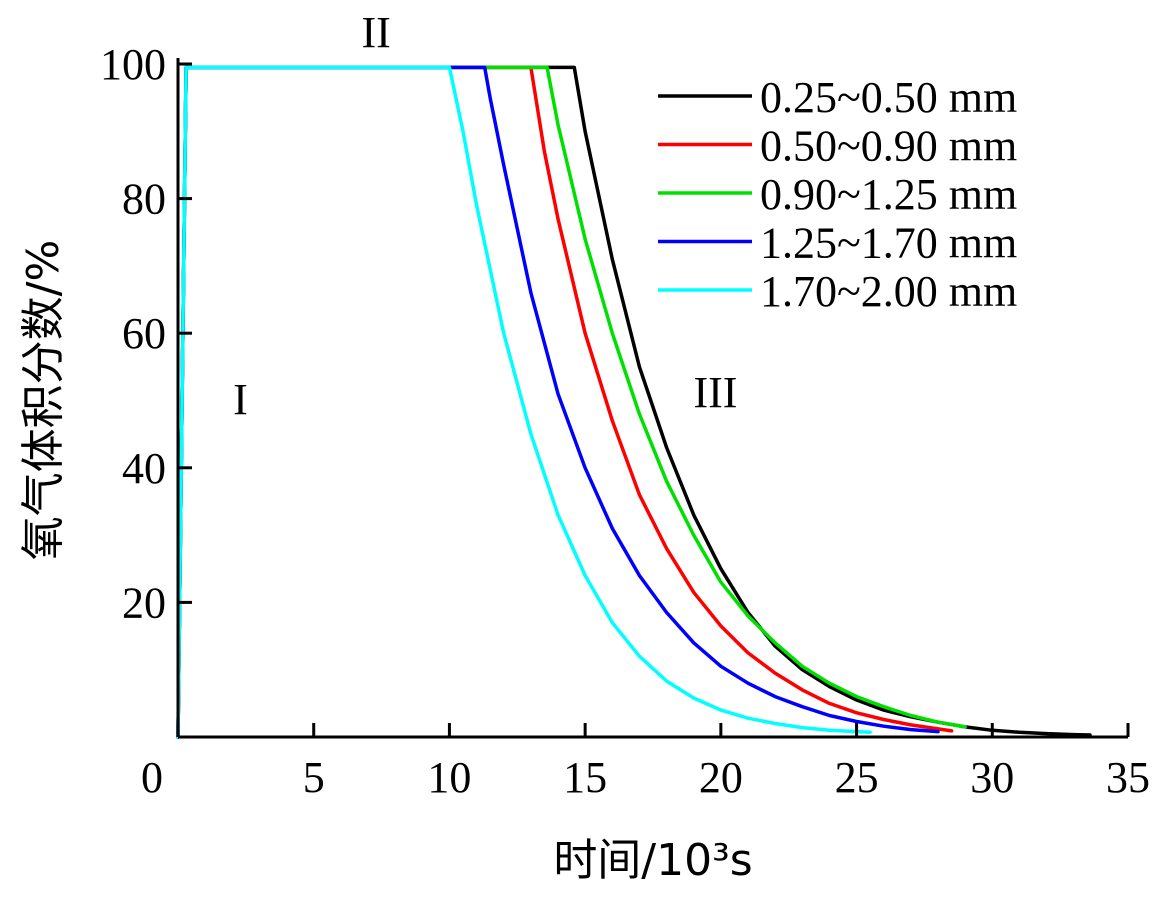  Describe the element at coordinates (449, 777) in the screenshot. I see `x-tick-label: 10` at that location.